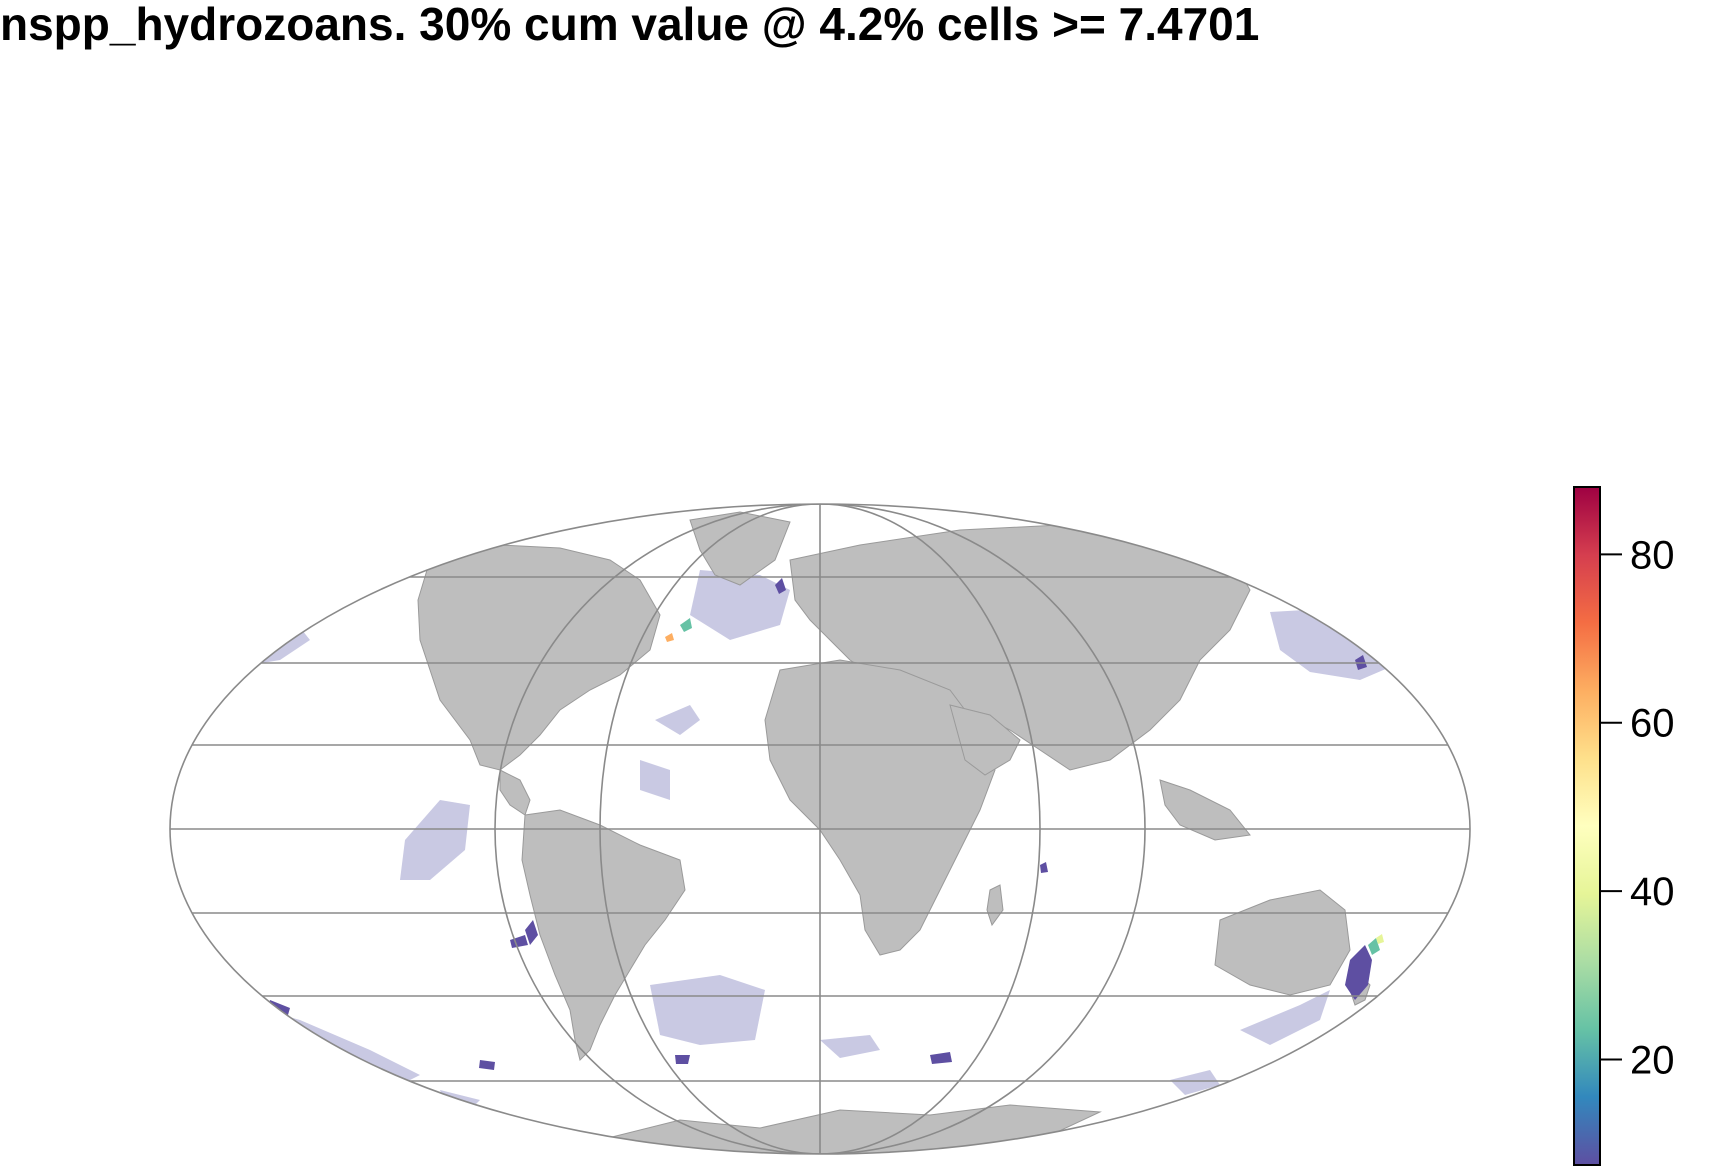  Describe the element at coordinates (279, 1007) in the screenshot. I see `hotspot-south-pacific-band` at that location.